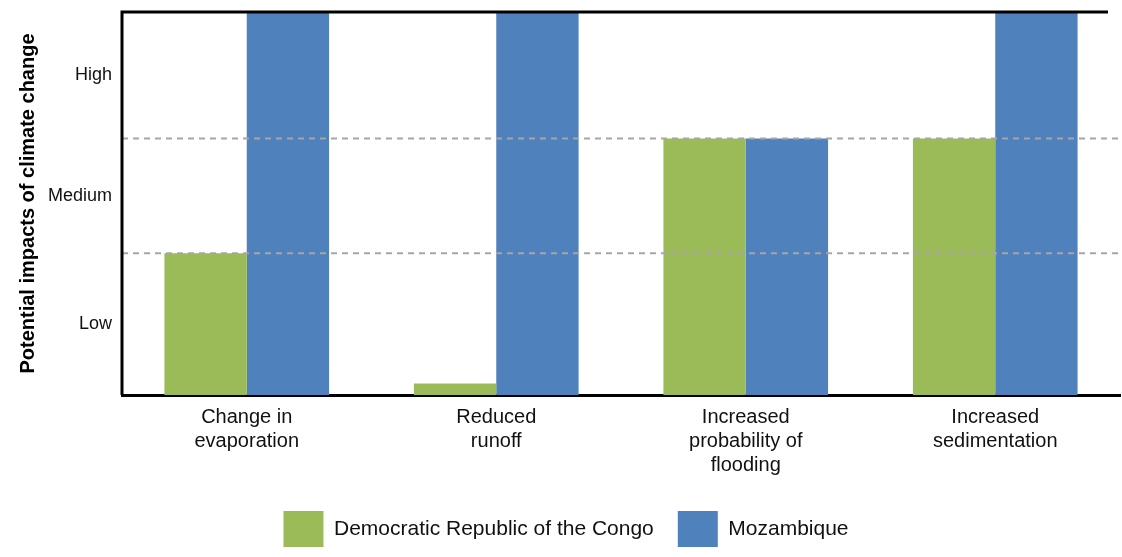 The image size is (1122, 557). What do you see at coordinates (93, 74) in the screenshot?
I see `text: High` at bounding box center [93, 74].